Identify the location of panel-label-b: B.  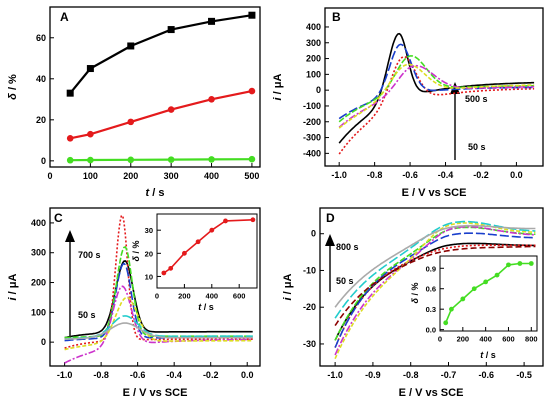
(336, 17).